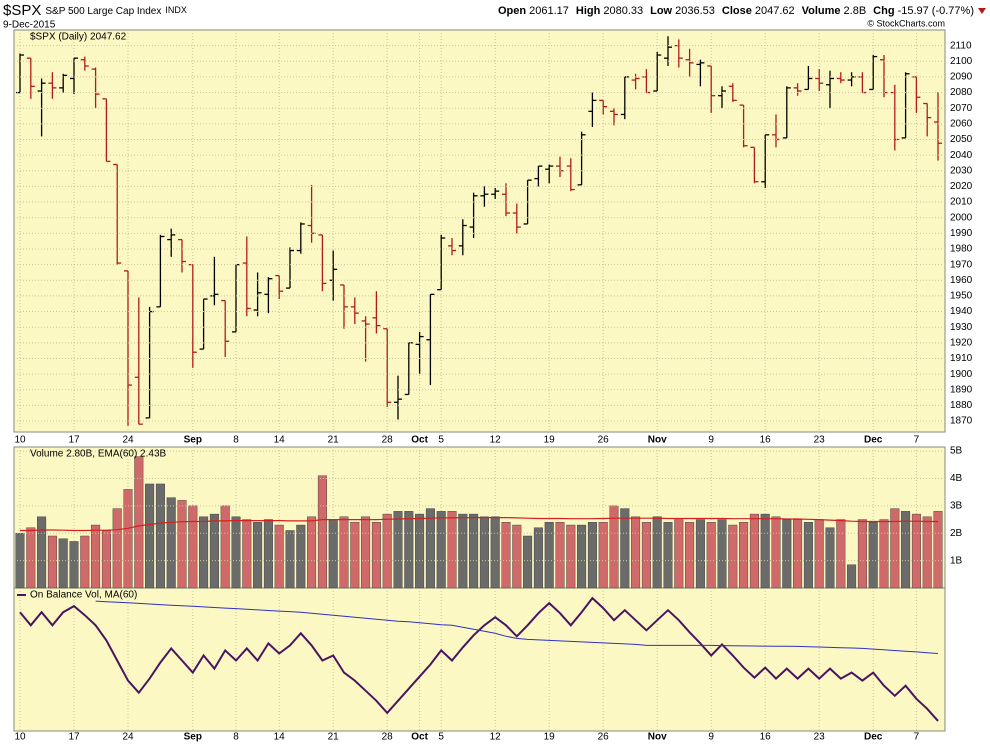 The height and width of the screenshot is (744, 990). Describe the element at coordinates (961, 217) in the screenshot. I see `y-tick-label: 2000` at that location.